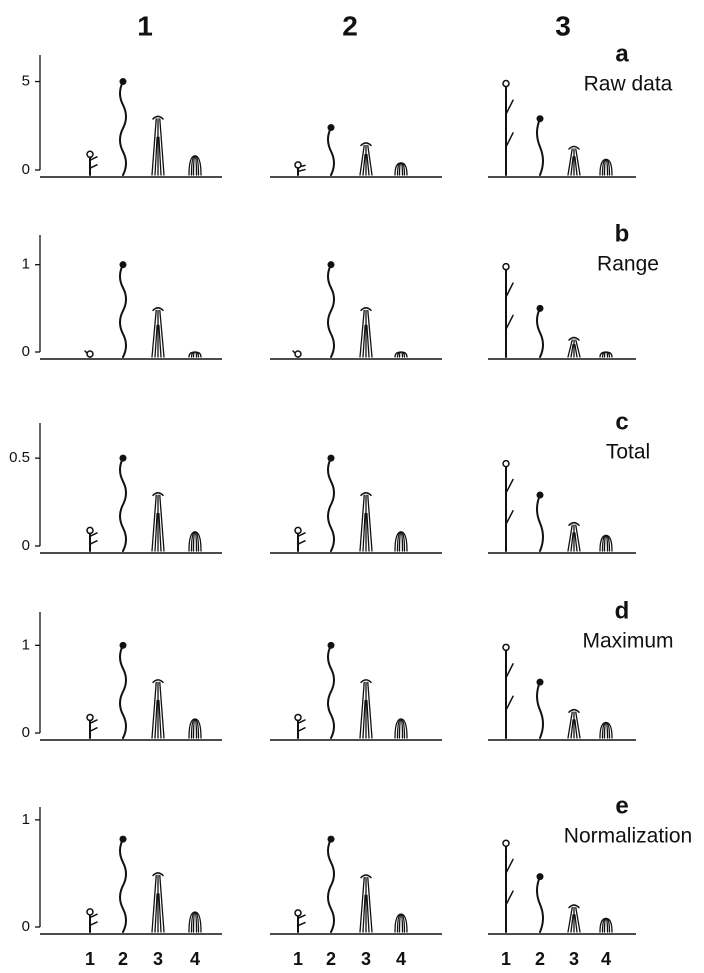 The width and height of the screenshot is (704, 973). What do you see at coordinates (628, 836) in the screenshot?
I see `panel-title: Normalization` at bounding box center [628, 836].